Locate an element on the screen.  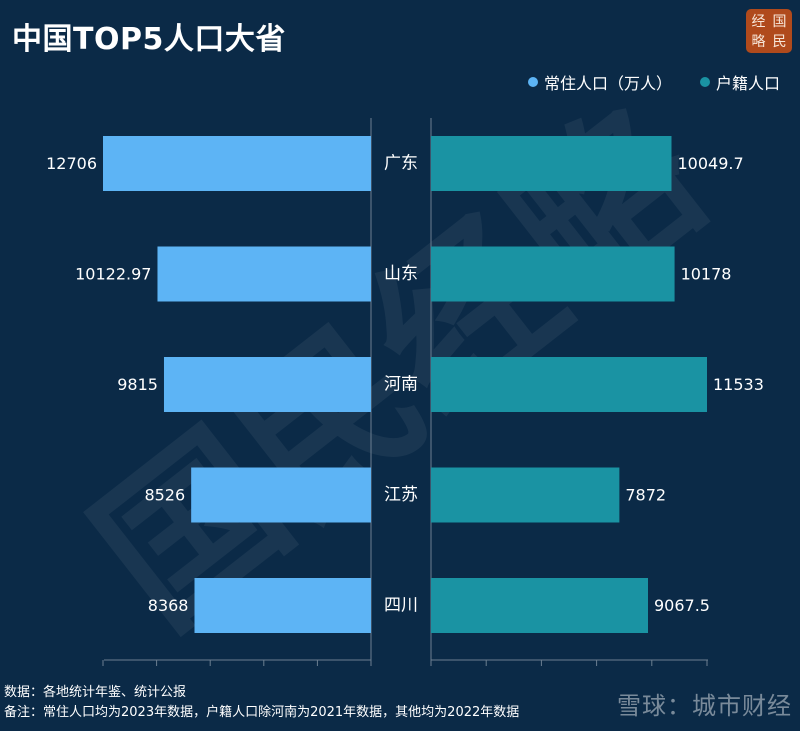
legend-item-registered: 户籍人口 is located at coordinates (739, 82).